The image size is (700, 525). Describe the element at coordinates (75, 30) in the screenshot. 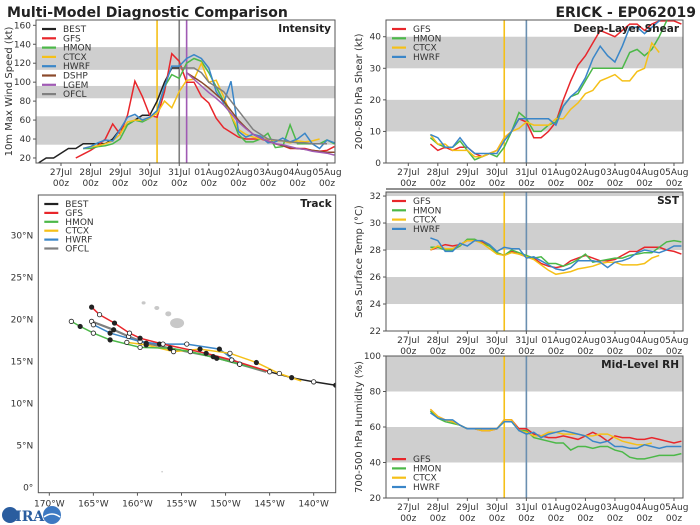

I see `legend-label-best: BEST` at that location.